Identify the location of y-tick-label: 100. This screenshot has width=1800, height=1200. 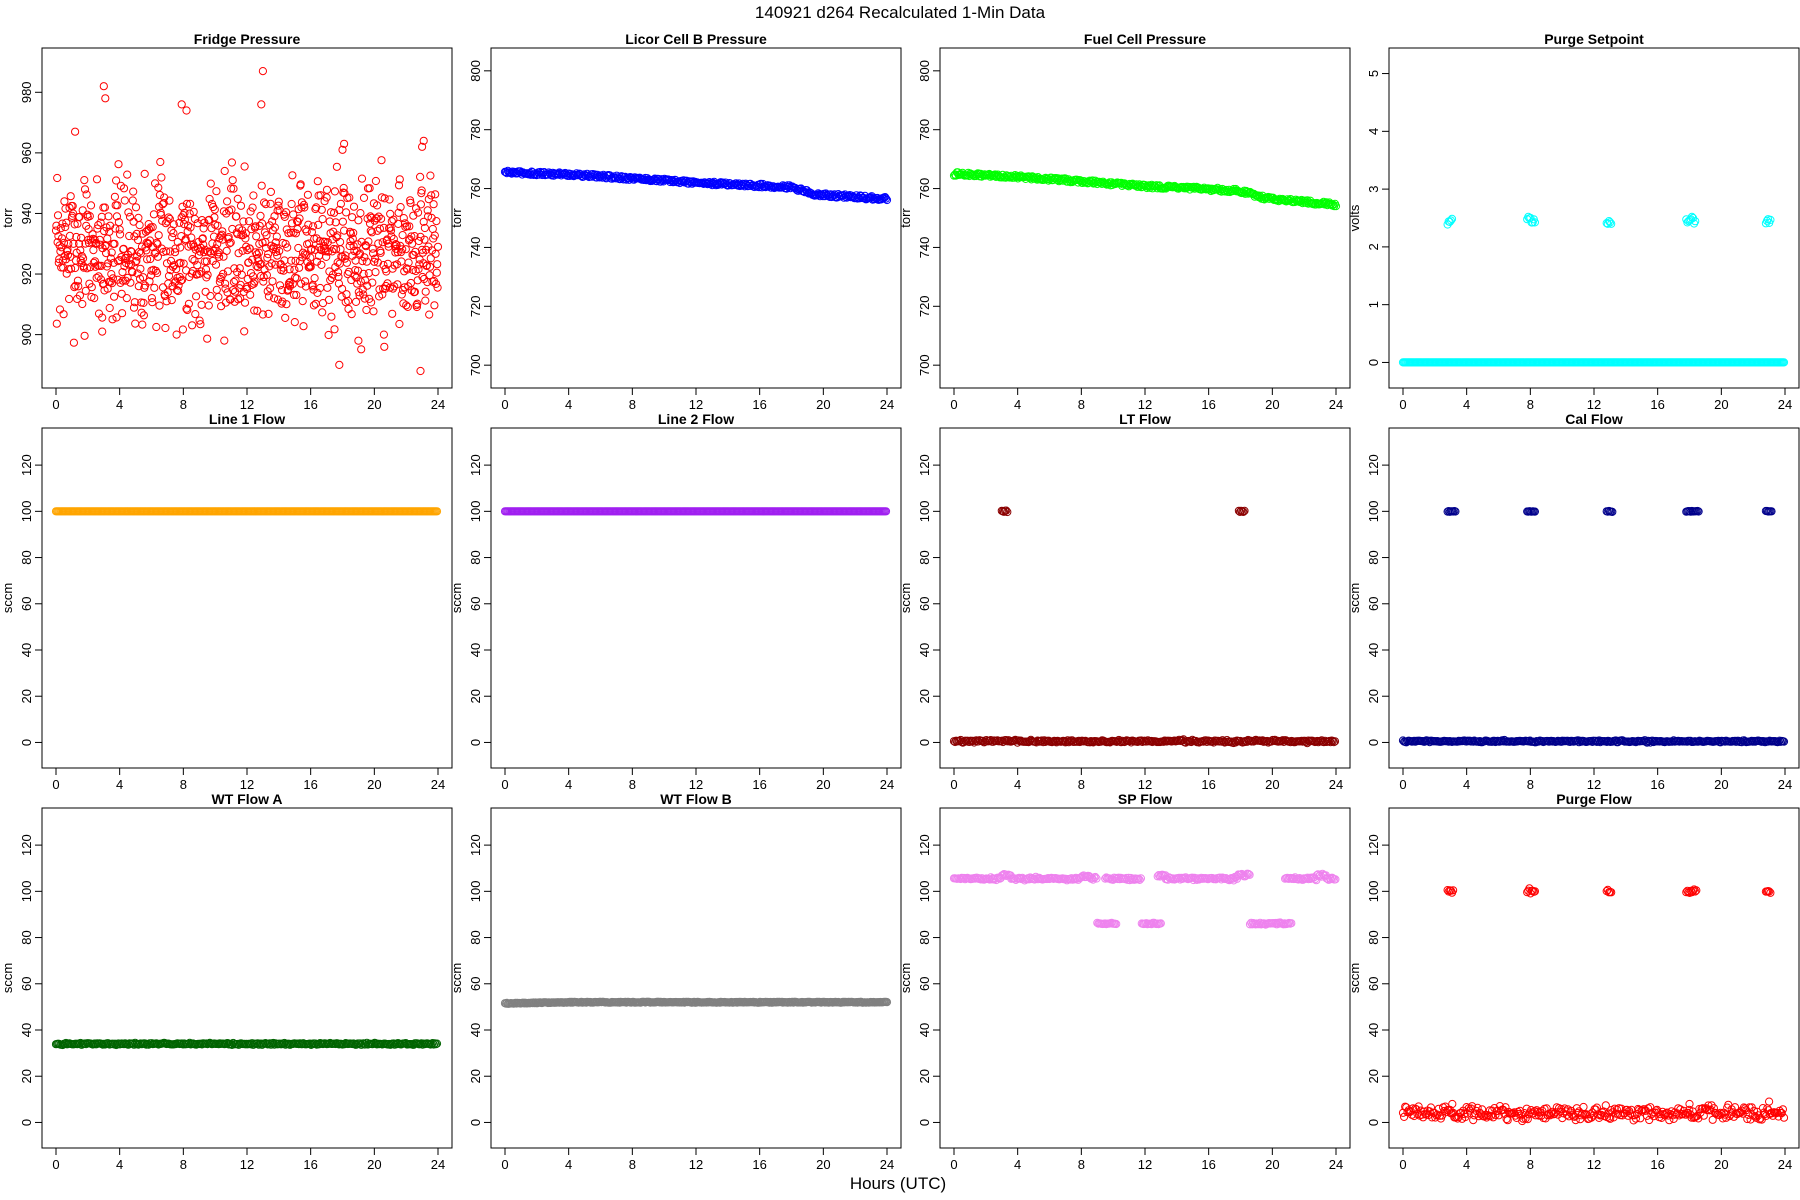
(475, 511).